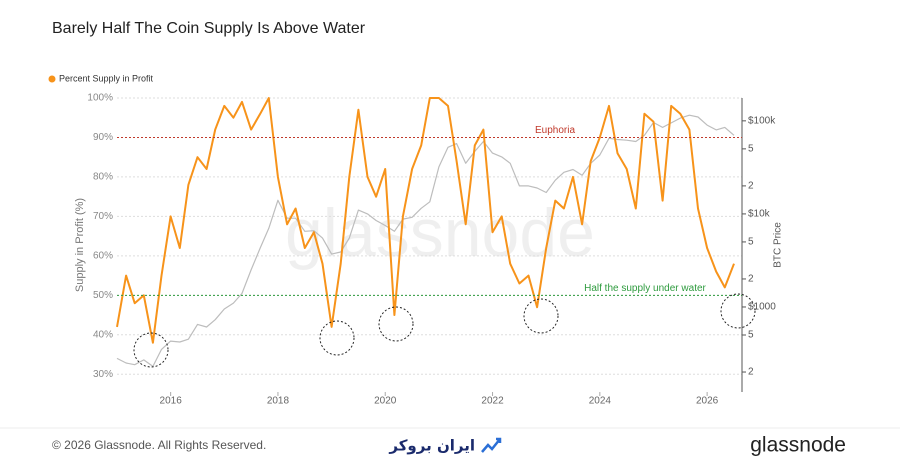 The image size is (900, 471). What do you see at coordinates (555, 130) in the screenshot?
I see `reference-label: Euphoria` at bounding box center [555, 130].